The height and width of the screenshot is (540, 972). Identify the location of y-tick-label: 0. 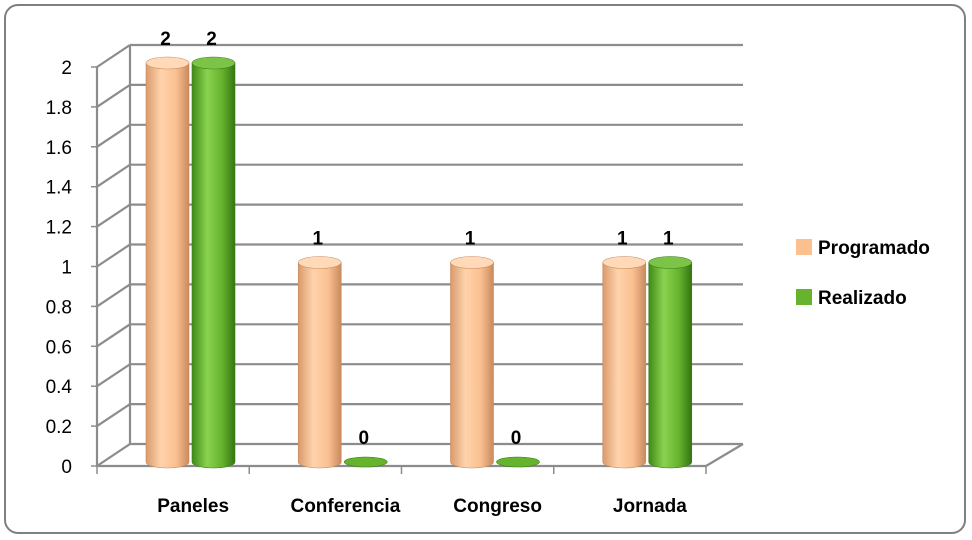
(66, 467).